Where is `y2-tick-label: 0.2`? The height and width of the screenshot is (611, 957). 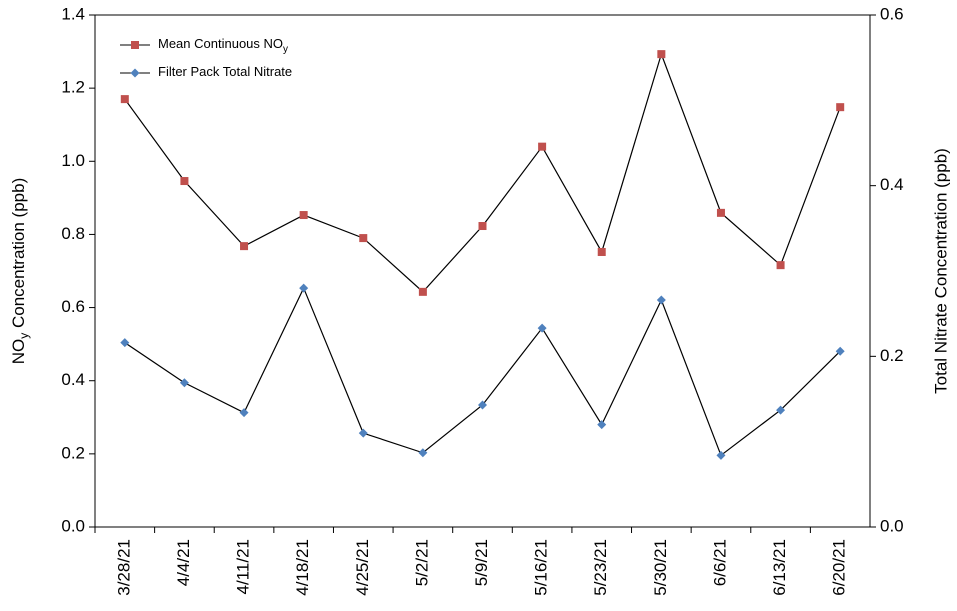 y2-tick-label: 0.2 is located at coordinates (892, 355).